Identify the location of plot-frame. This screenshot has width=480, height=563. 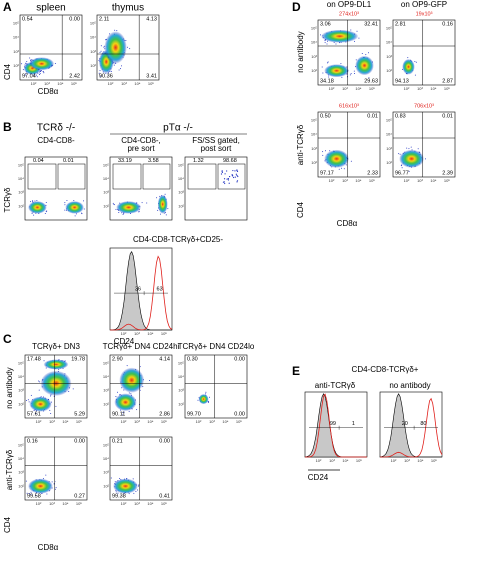
(424, 144).